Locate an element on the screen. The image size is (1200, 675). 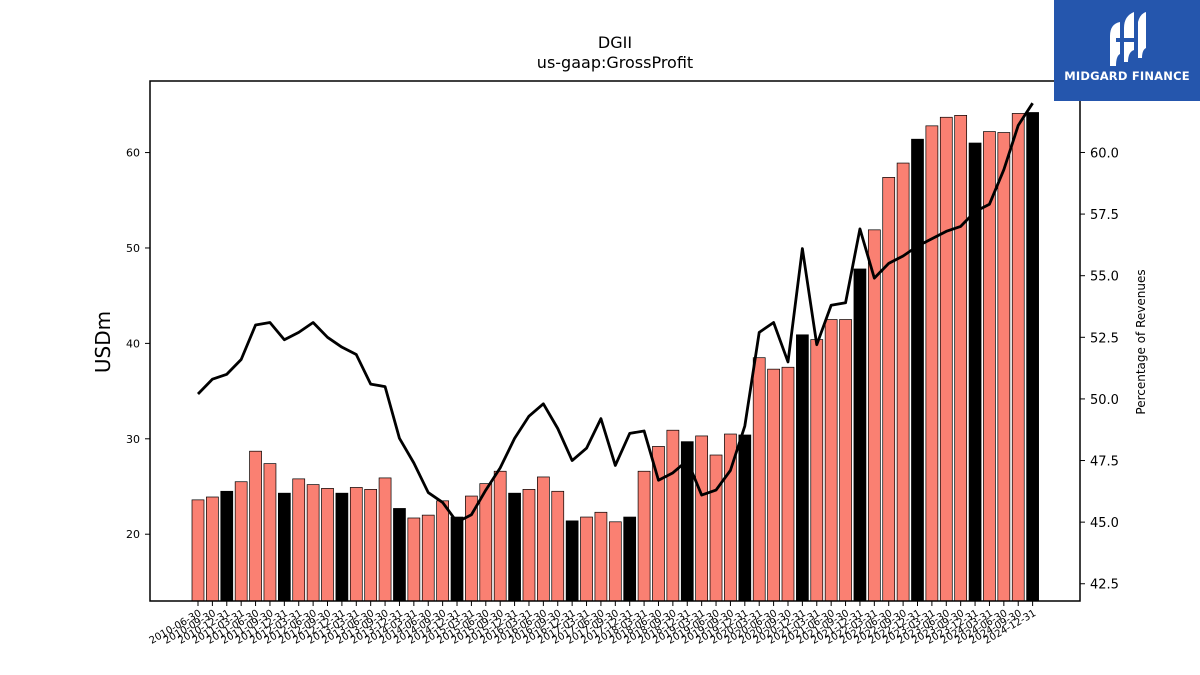
chart-subtitle: us-gaap:GrossProfit is located at coordinates (615, 62).